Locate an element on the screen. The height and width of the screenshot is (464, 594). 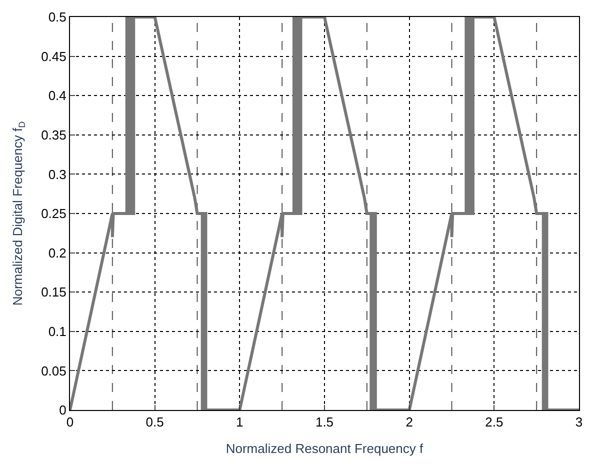
x-tick-label: 3 is located at coordinates (579, 422).